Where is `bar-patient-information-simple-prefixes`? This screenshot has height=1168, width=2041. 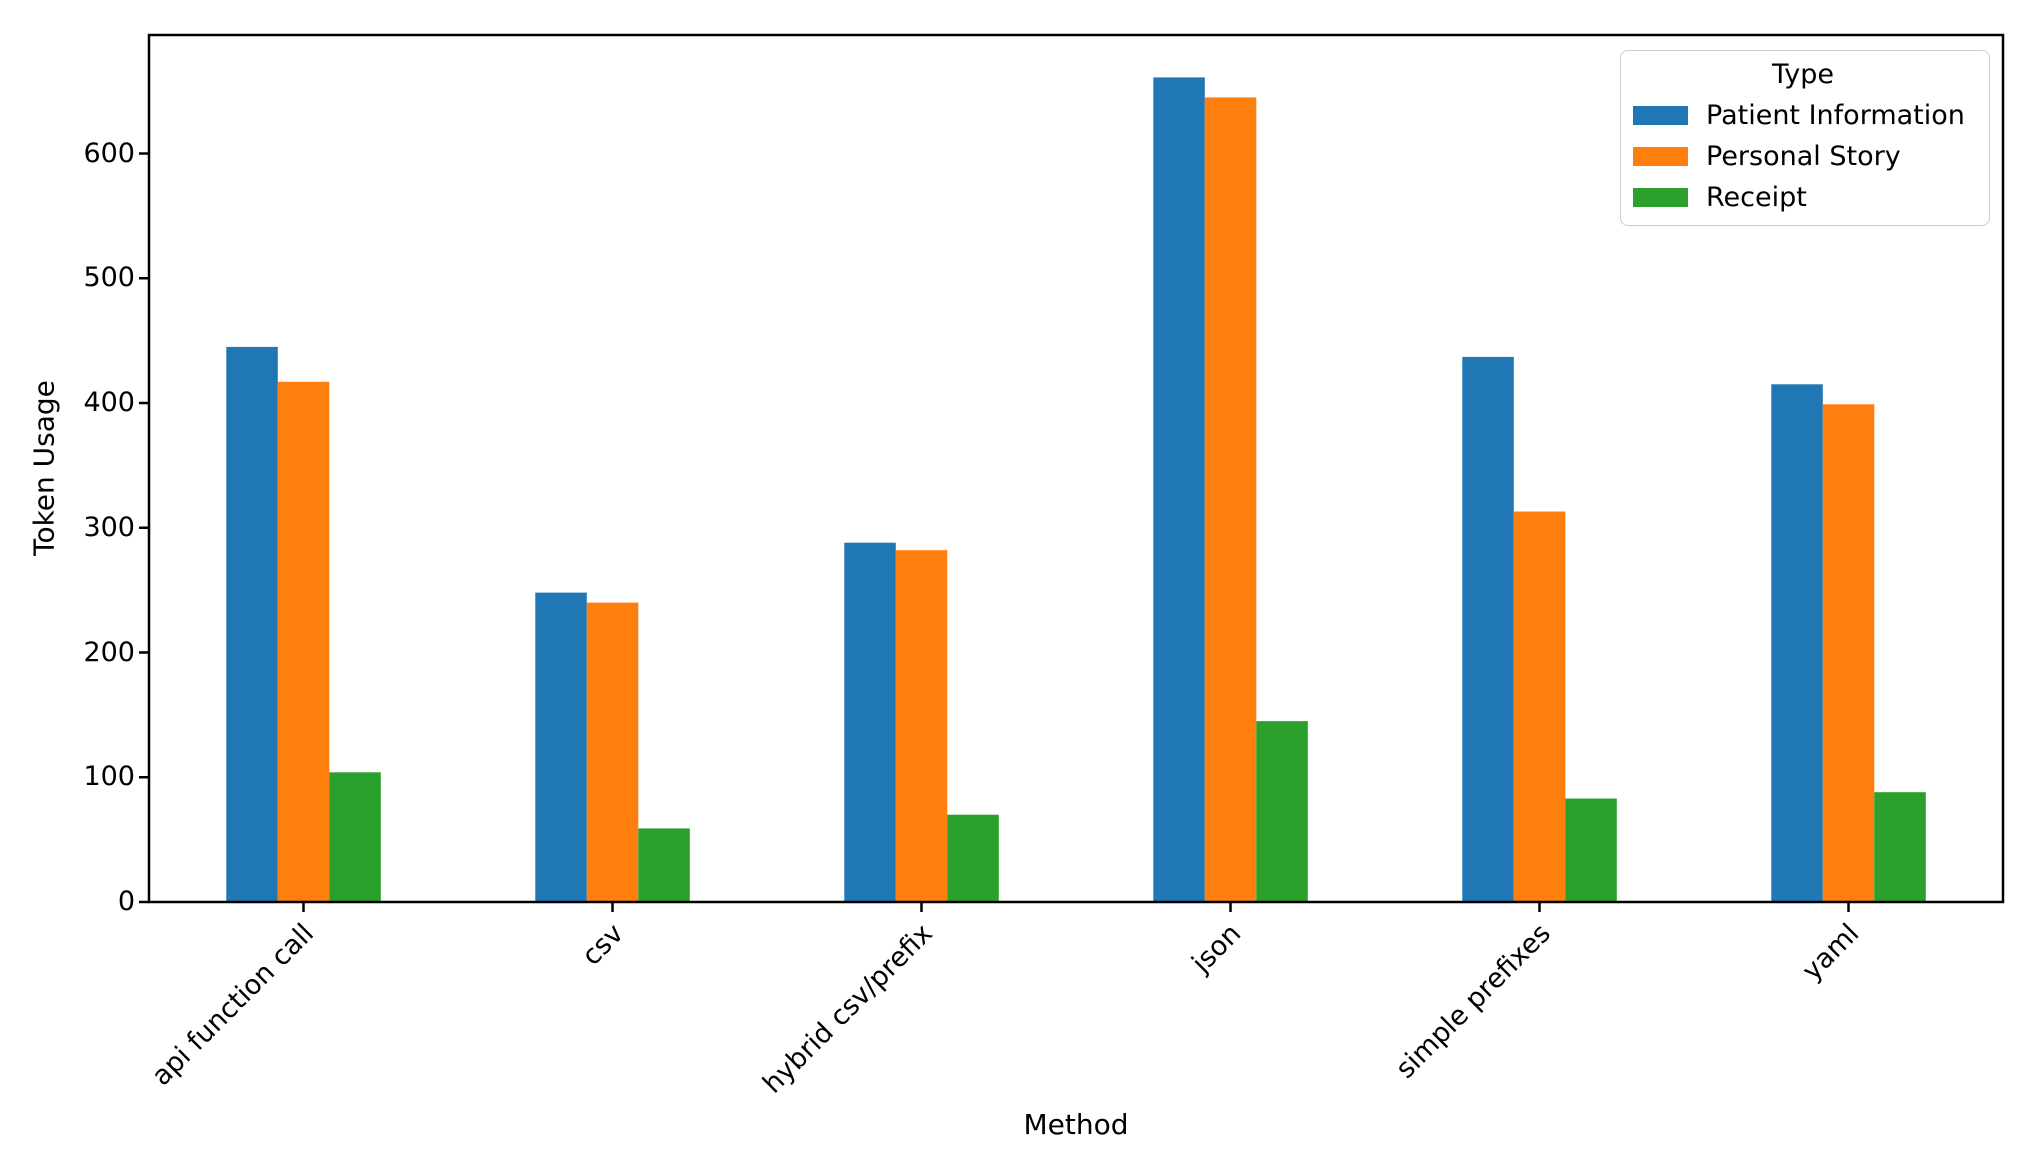
bar-patient-information-simple-prefixes is located at coordinates (1488, 629).